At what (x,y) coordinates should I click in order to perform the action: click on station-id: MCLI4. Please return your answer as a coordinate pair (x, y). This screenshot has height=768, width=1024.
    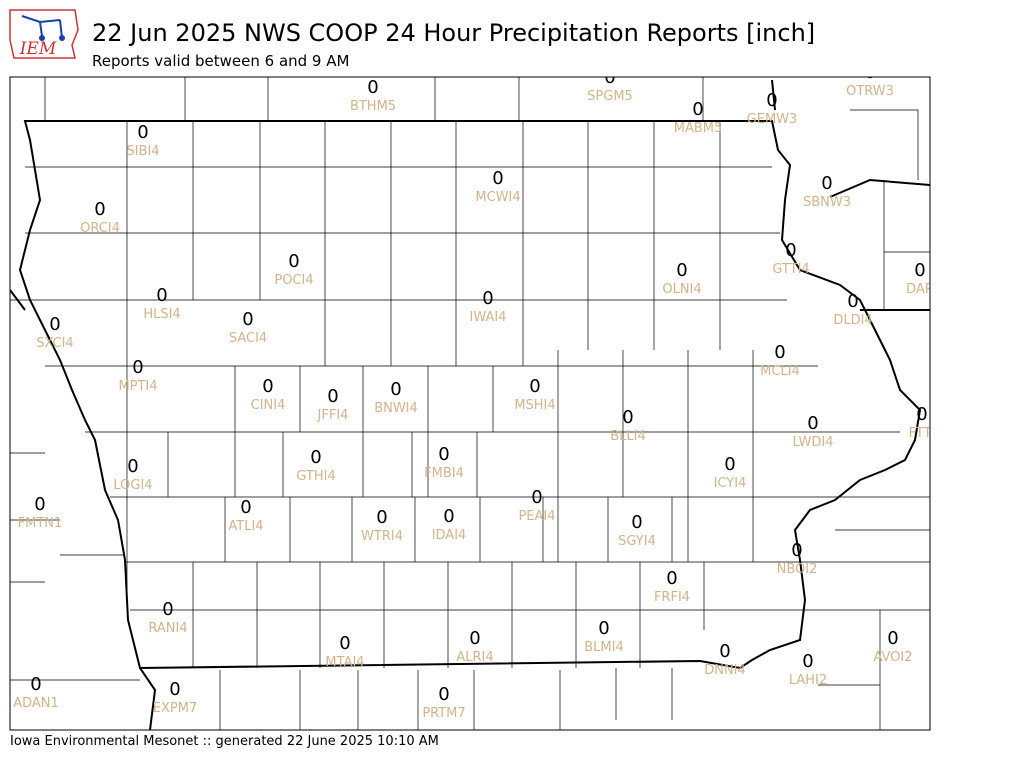
    Looking at the image, I should click on (780, 371).